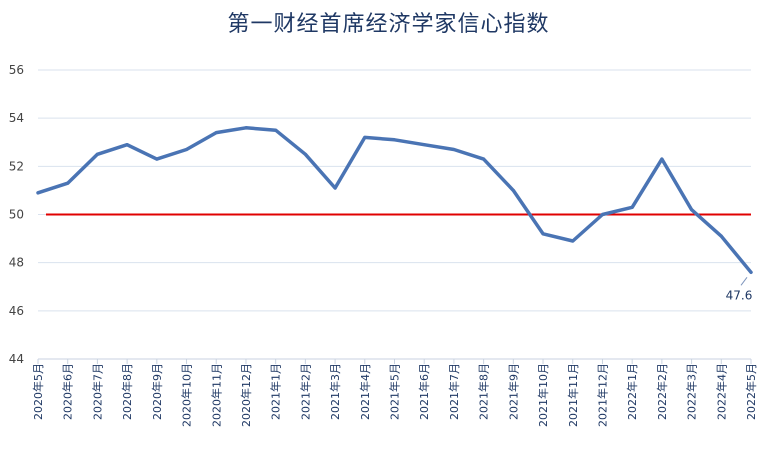 The image size is (777, 454). What do you see at coordinates (16, 118) in the screenshot?
I see `y-tick-label: 54` at bounding box center [16, 118].